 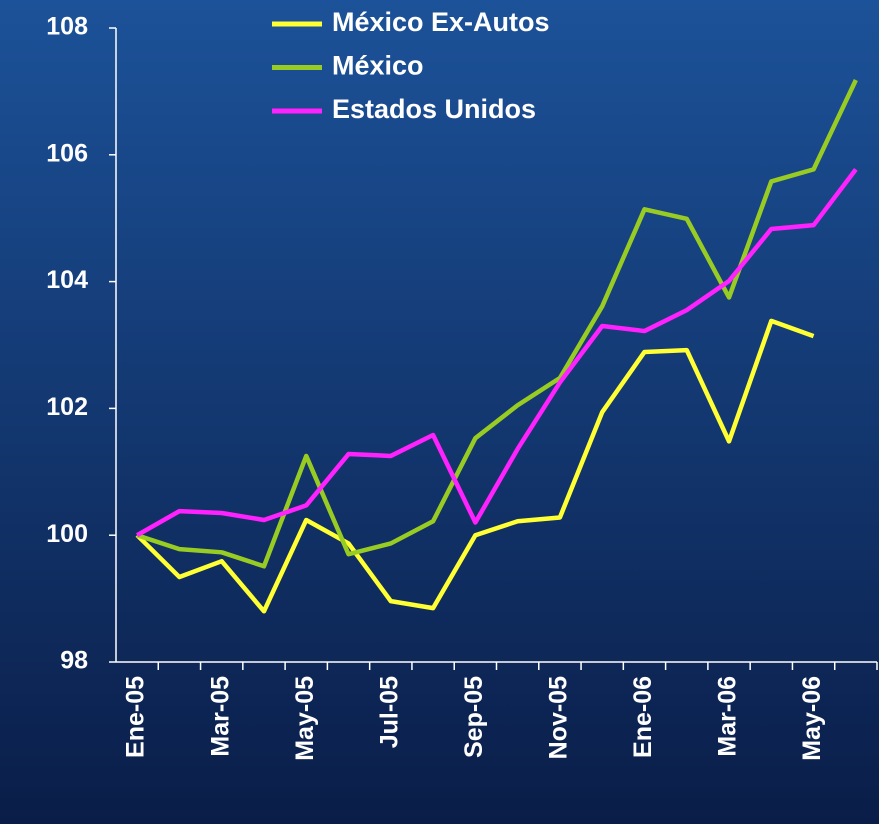 What do you see at coordinates (812, 718) in the screenshot?
I see `x-tick-label: May-06` at bounding box center [812, 718].